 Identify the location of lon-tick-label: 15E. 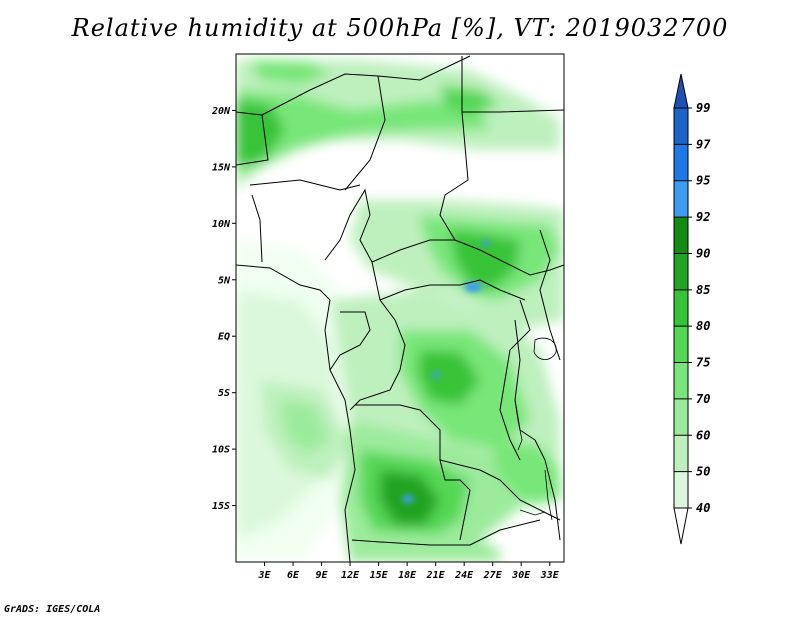
(379, 575).